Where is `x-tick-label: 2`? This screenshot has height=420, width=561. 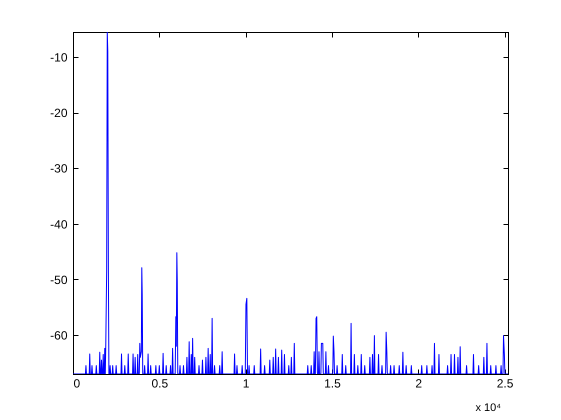
x-tick-label: 2 is located at coordinates (418, 383).